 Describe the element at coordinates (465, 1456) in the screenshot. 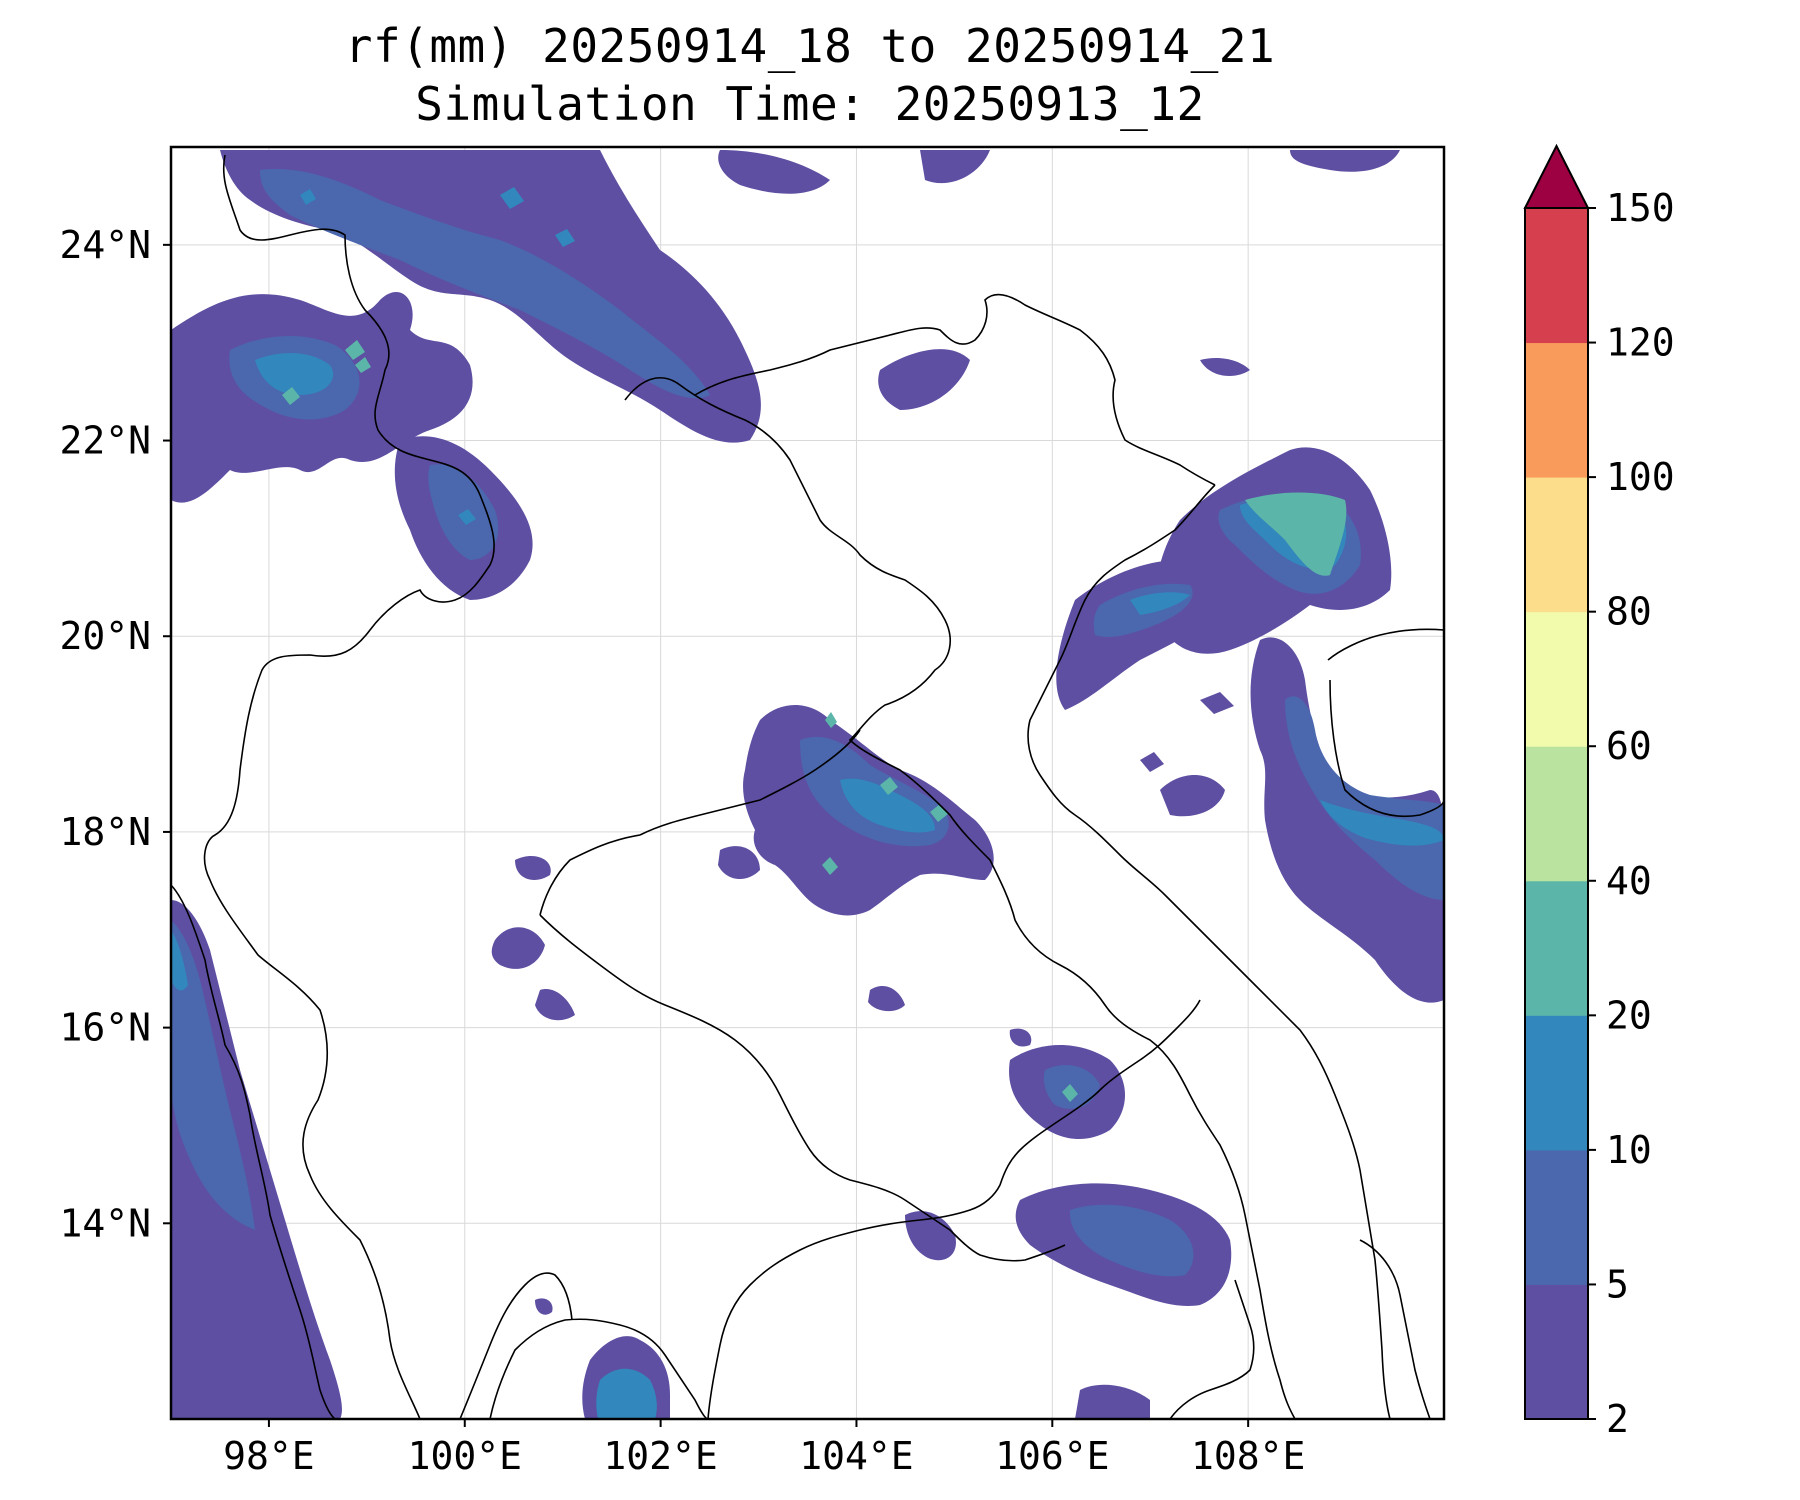

I see `lon-tick-label: 100°E` at that location.